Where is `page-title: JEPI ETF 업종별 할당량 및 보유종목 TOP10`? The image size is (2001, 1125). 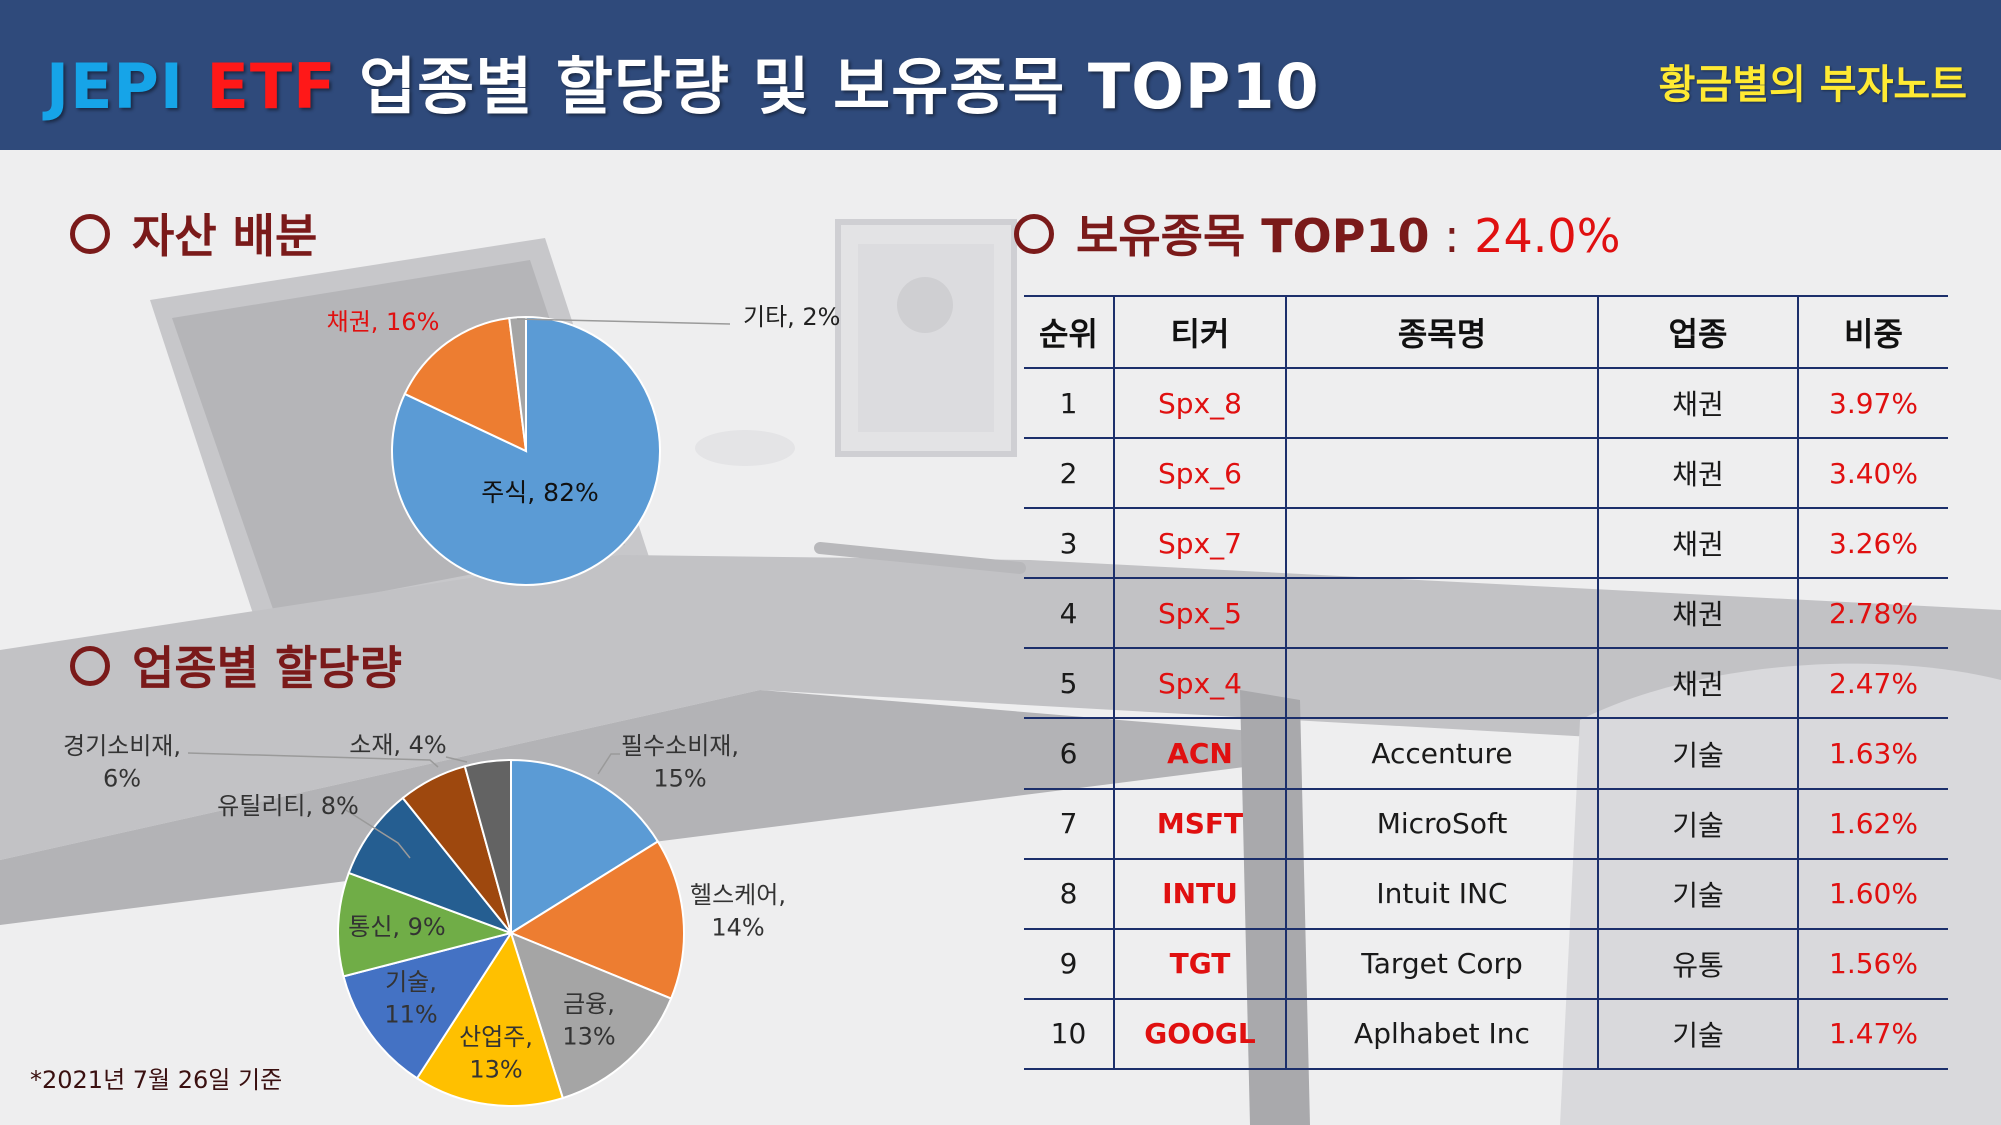
page-title: JEPI ETF 업종별 할당량 및 보유종목 TOP10 is located at coordinates (683, 81).